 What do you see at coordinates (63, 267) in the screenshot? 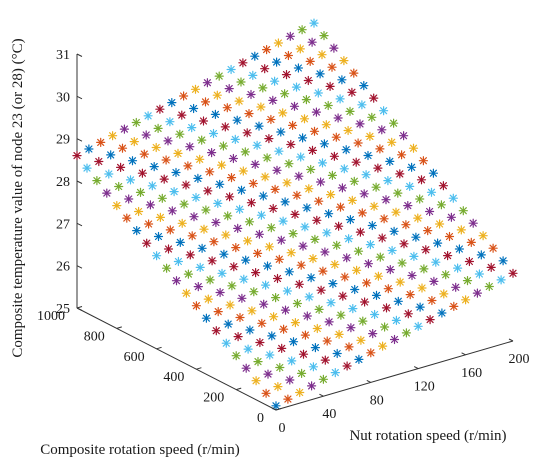
I see `z-tick-label: 26` at bounding box center [63, 267].